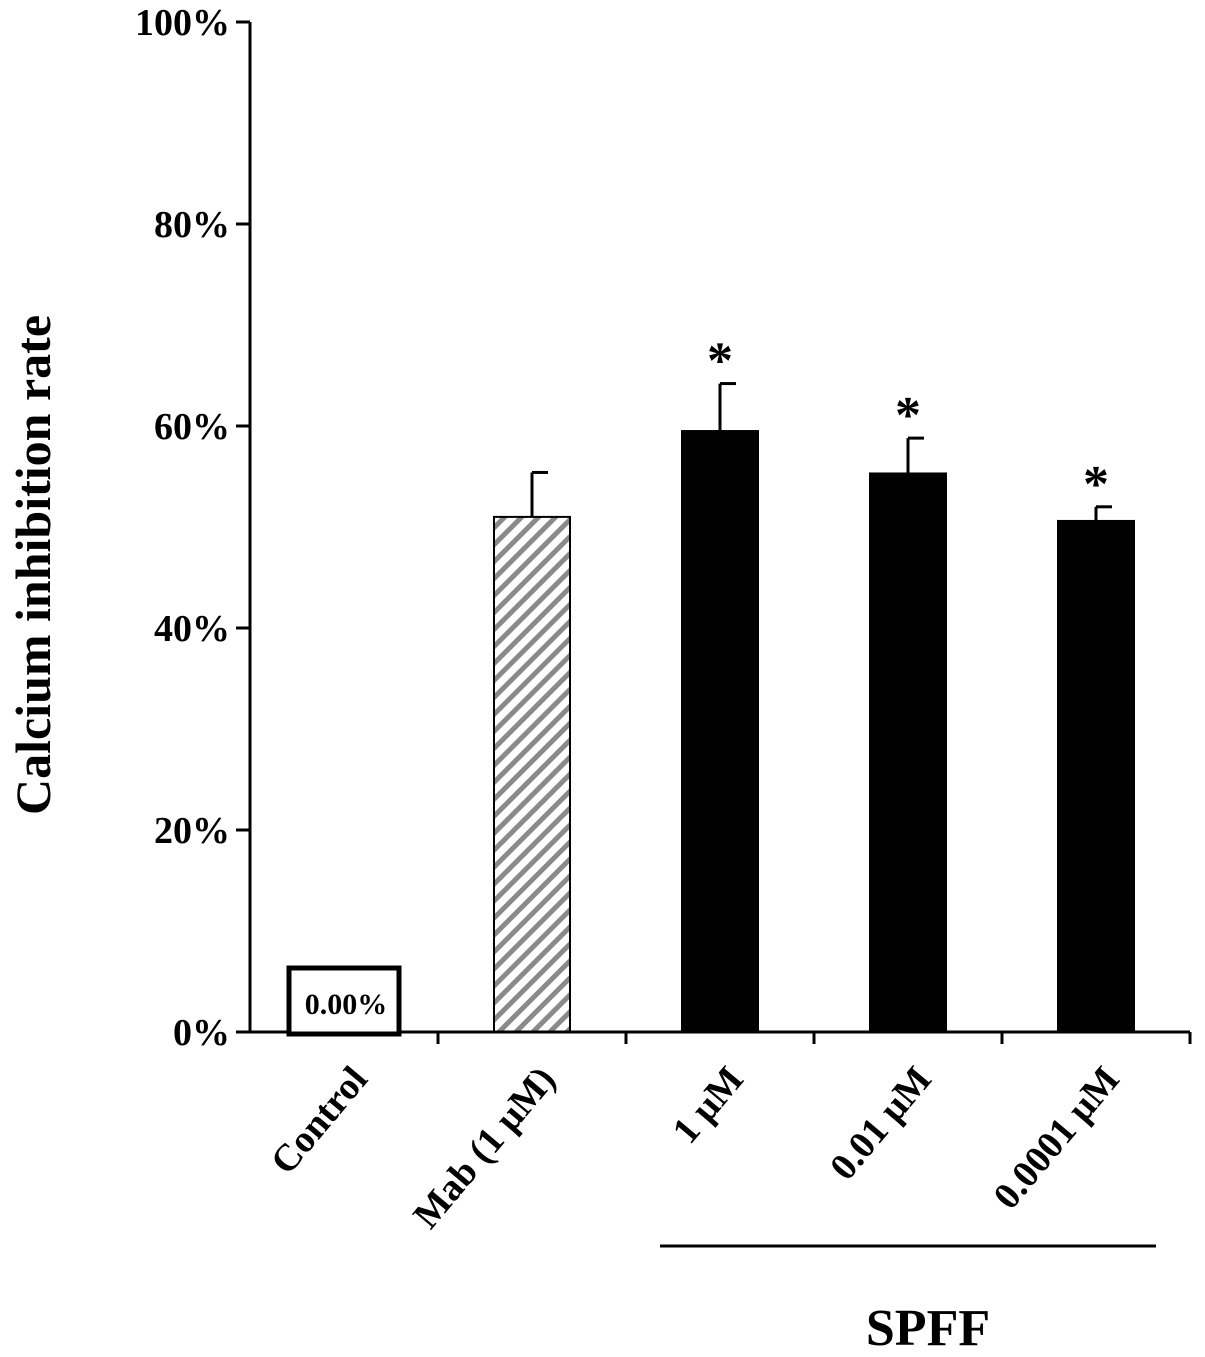 The width and height of the screenshot is (1205, 1357). Describe the element at coordinates (814, 1038) in the screenshot. I see `x-axis-ticks` at that location.